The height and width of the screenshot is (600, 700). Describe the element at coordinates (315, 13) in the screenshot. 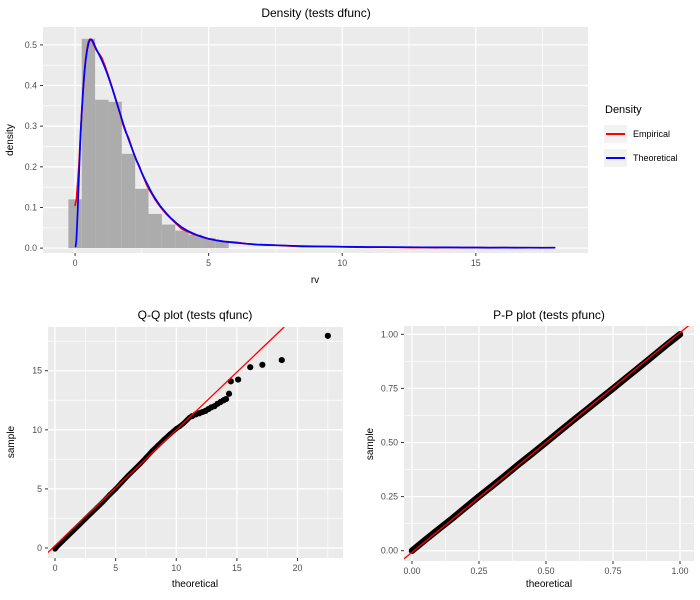

I see `density-plot-title: Density (tests dfunc)` at that location.